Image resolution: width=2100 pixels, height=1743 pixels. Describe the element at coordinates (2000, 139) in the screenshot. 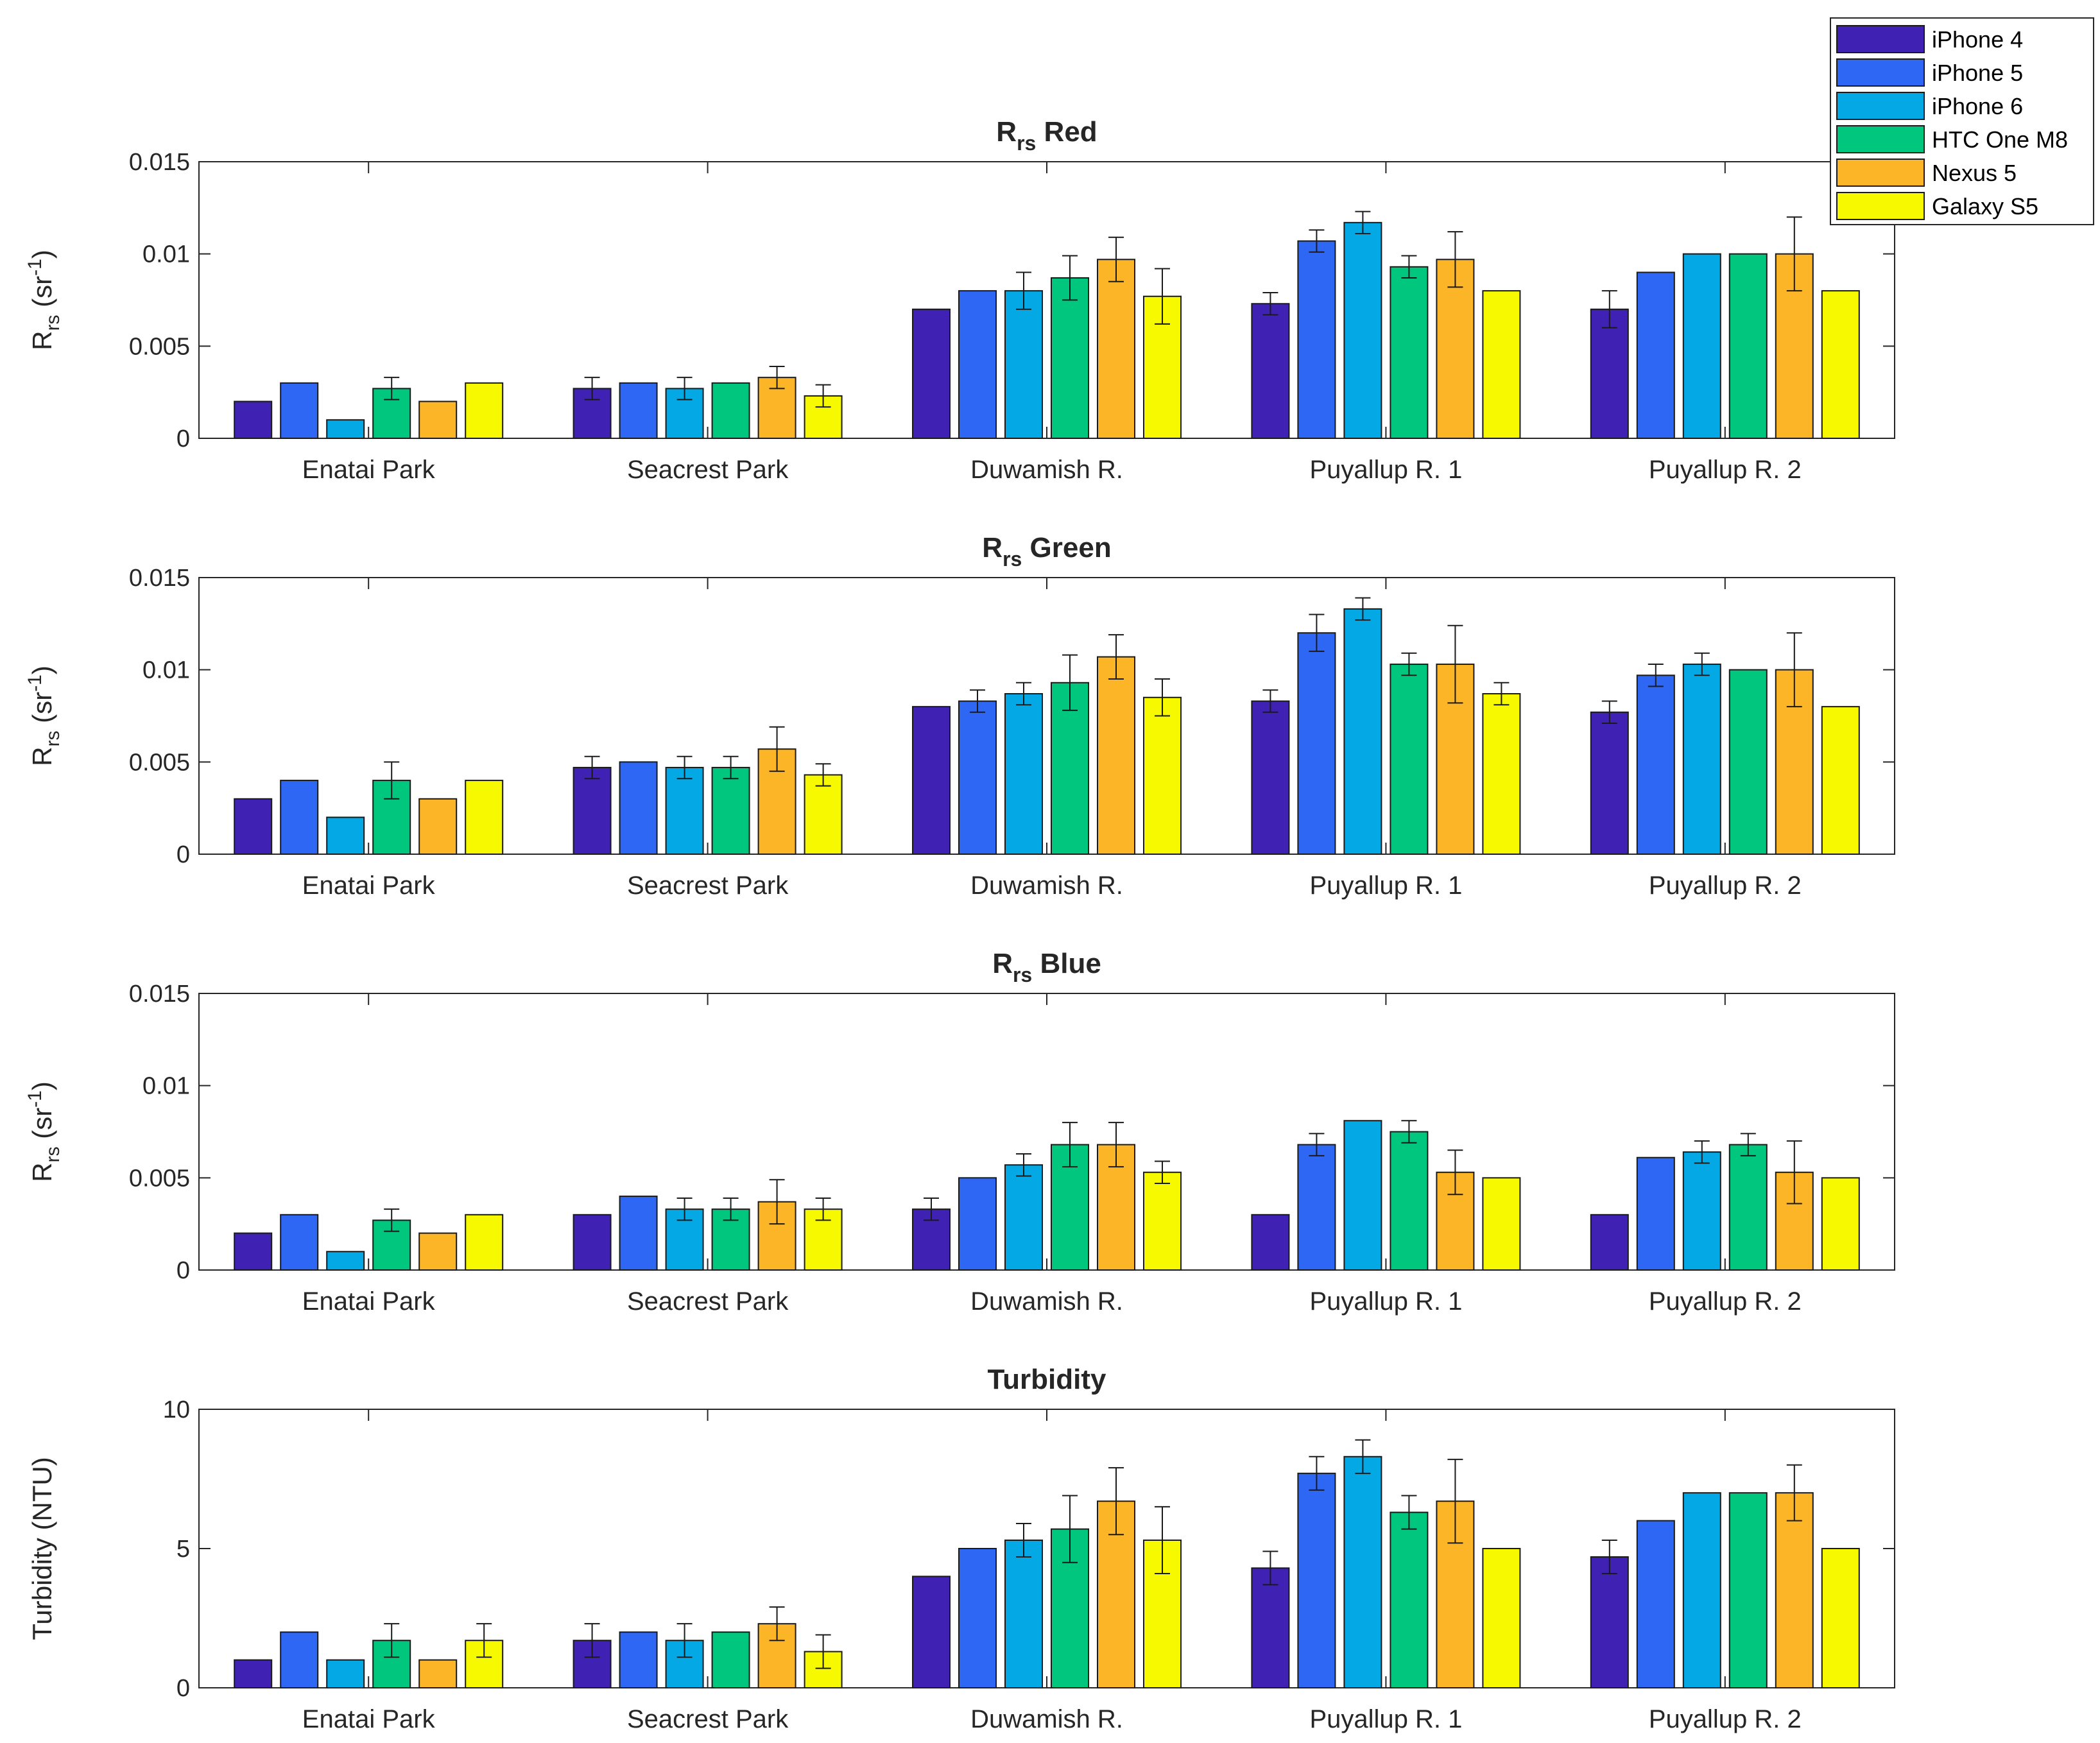

I see `legend-label: HTC One M8` at that location.